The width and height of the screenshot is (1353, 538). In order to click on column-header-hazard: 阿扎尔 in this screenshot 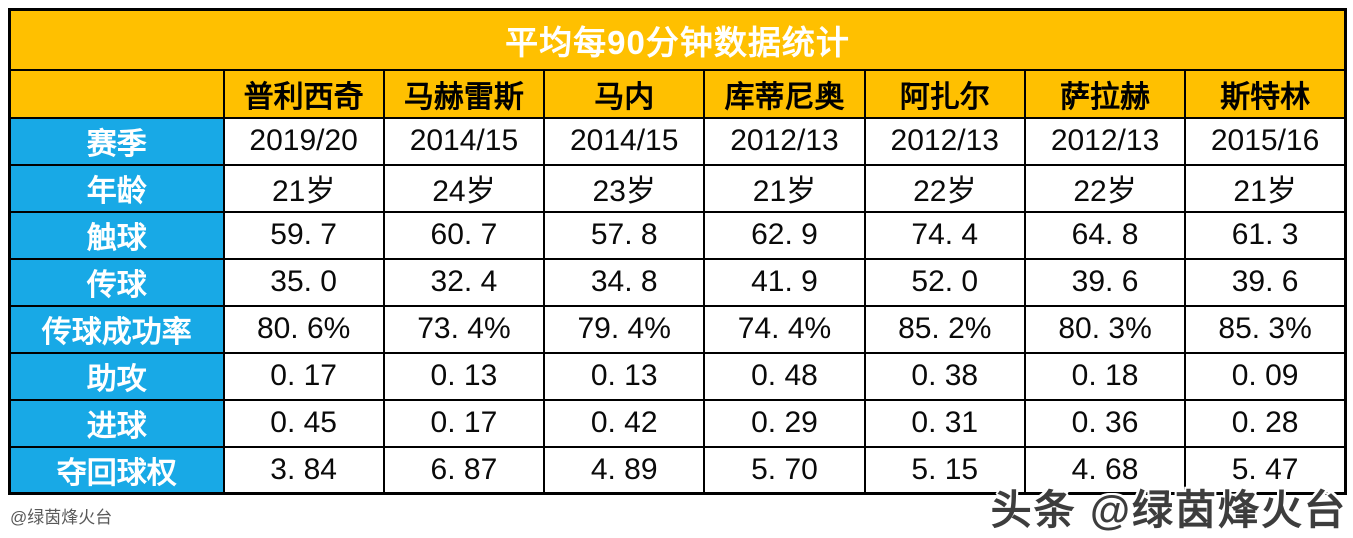, I will do `click(944, 93)`.